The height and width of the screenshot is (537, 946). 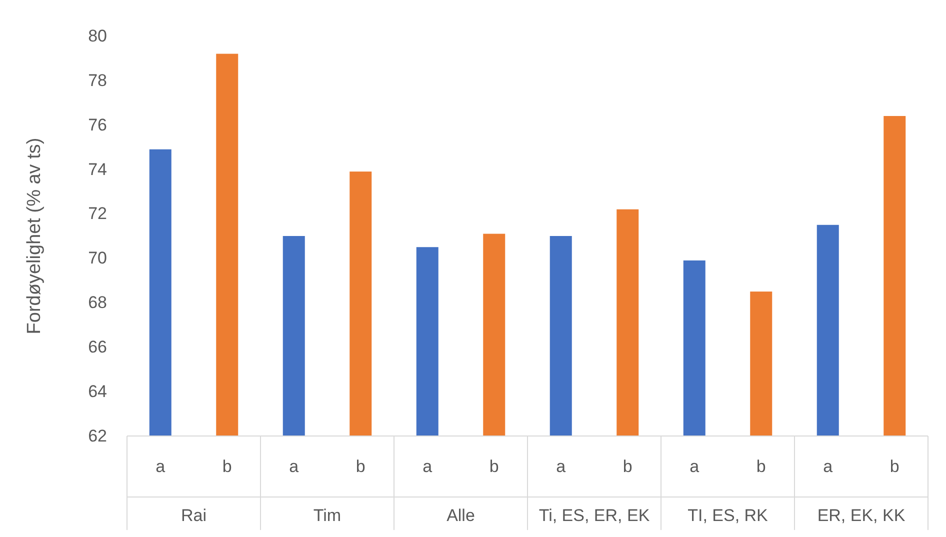 What do you see at coordinates (97, 36) in the screenshot?
I see `y-tick-label: 80` at bounding box center [97, 36].